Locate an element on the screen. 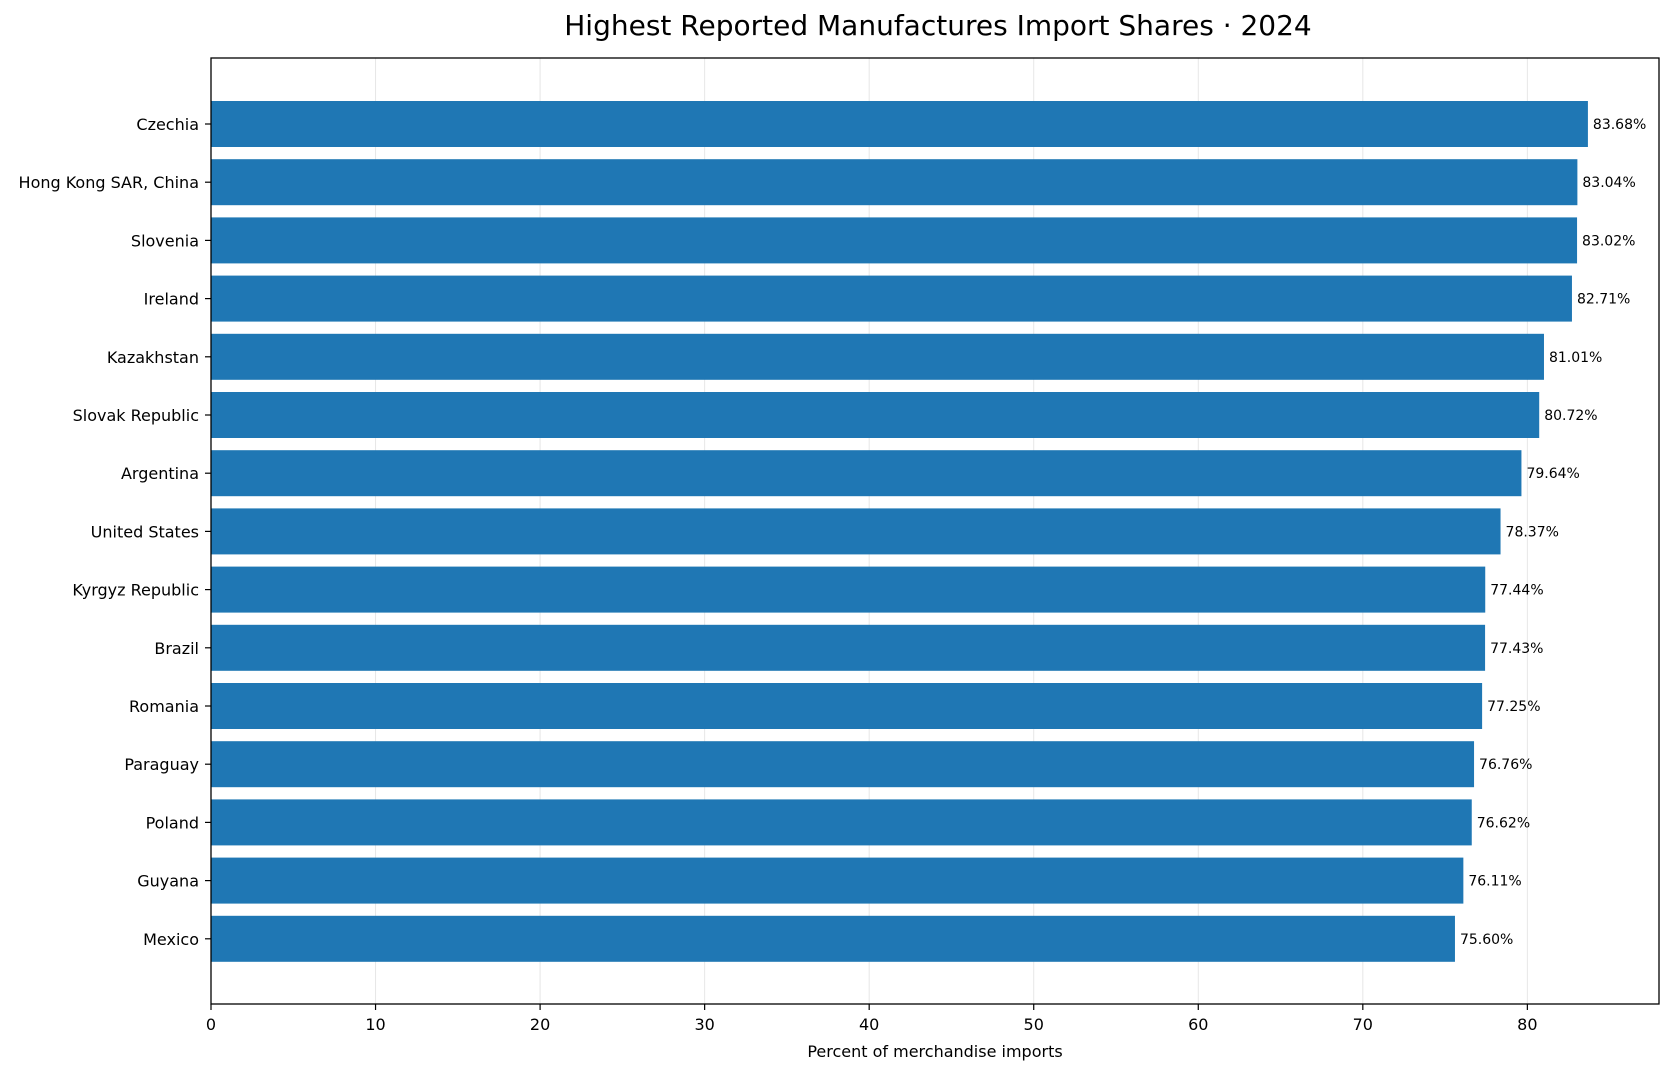 This screenshot has height=1074, width=1667. value-label: 79.64% is located at coordinates (1552, 474).